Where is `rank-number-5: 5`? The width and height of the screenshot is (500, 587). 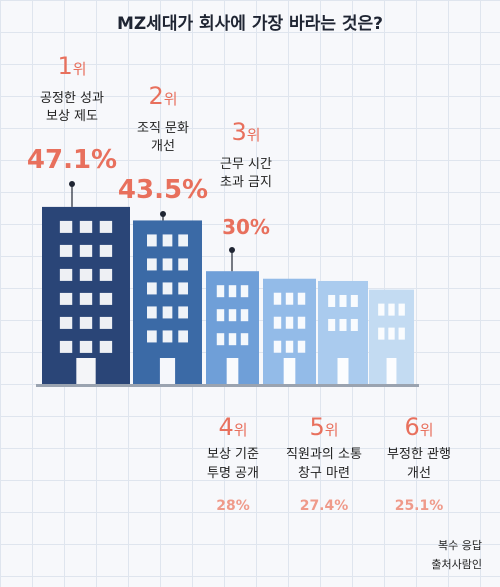
rank-number-5: 5 is located at coordinates (316, 427).